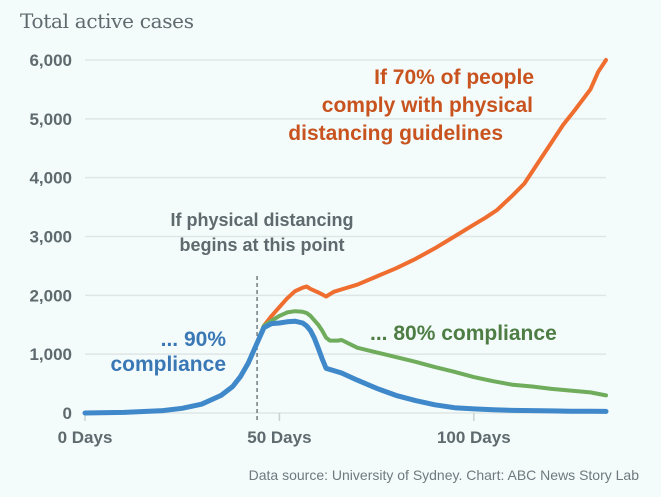 This screenshot has height=497, width=661. What do you see at coordinates (50, 119) in the screenshot?
I see `y-tick-label: 5,000` at bounding box center [50, 119].